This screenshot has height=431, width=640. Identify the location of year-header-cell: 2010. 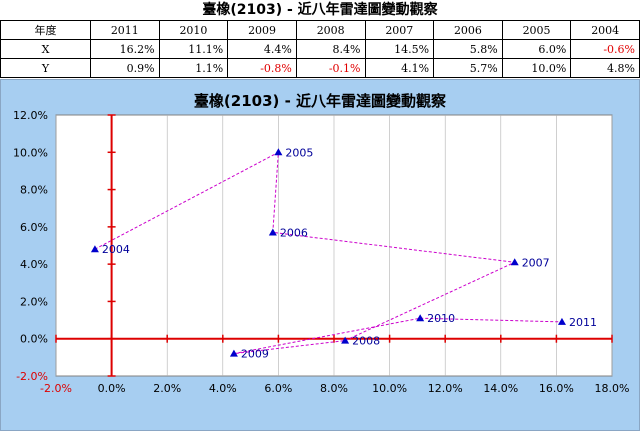
(193, 30).